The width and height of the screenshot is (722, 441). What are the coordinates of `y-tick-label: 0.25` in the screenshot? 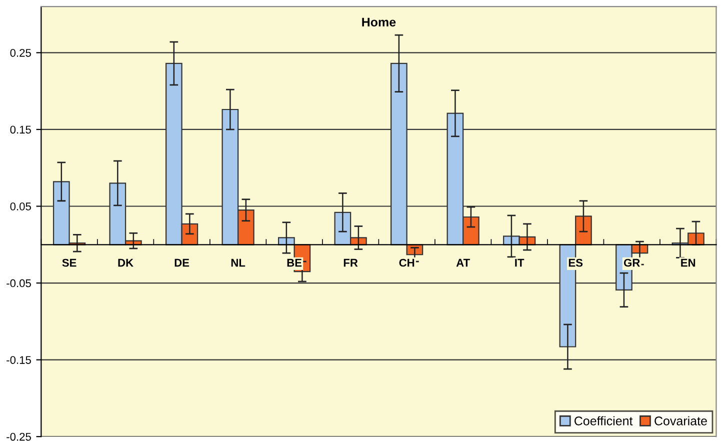 It's located at (20, 52).